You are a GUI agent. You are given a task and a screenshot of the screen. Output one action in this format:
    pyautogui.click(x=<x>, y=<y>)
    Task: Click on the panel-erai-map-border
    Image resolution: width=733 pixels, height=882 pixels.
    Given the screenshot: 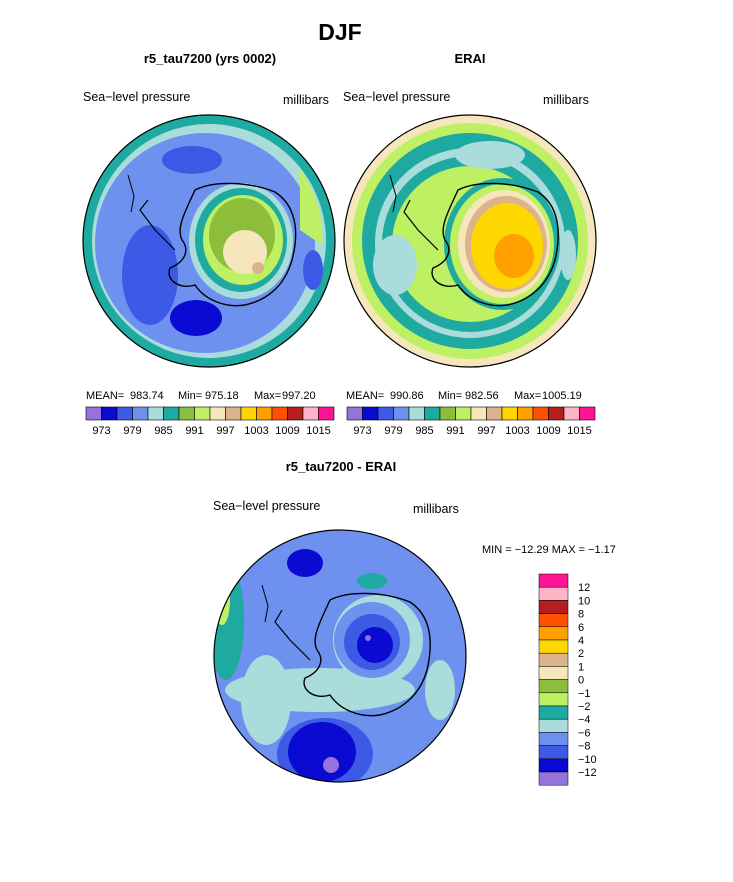 What is the action you would take?
    pyautogui.click(x=470, y=241)
    